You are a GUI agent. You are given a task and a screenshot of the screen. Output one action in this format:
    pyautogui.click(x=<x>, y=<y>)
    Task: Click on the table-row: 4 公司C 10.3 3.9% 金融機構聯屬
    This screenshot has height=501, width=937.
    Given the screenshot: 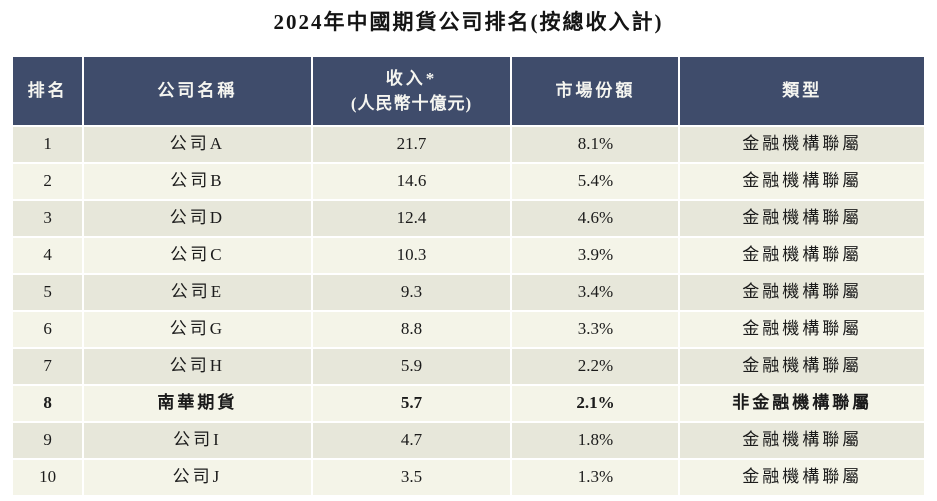 What is the action you would take?
    pyautogui.click(x=468, y=255)
    